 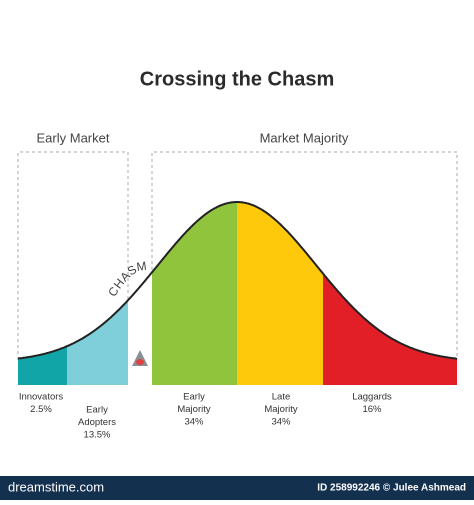 What do you see at coordinates (281, 397) in the screenshot?
I see `segment-label: Late` at bounding box center [281, 397].